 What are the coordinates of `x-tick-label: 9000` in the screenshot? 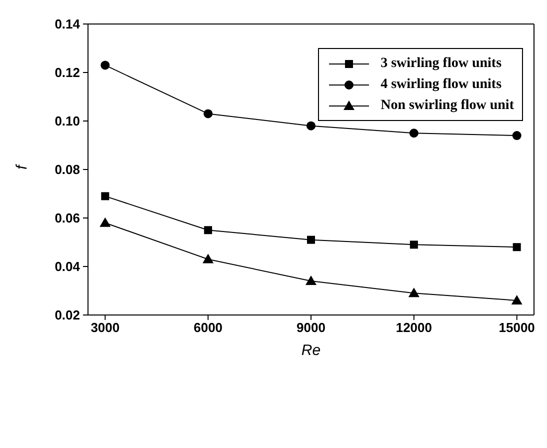 It's located at (311, 328).